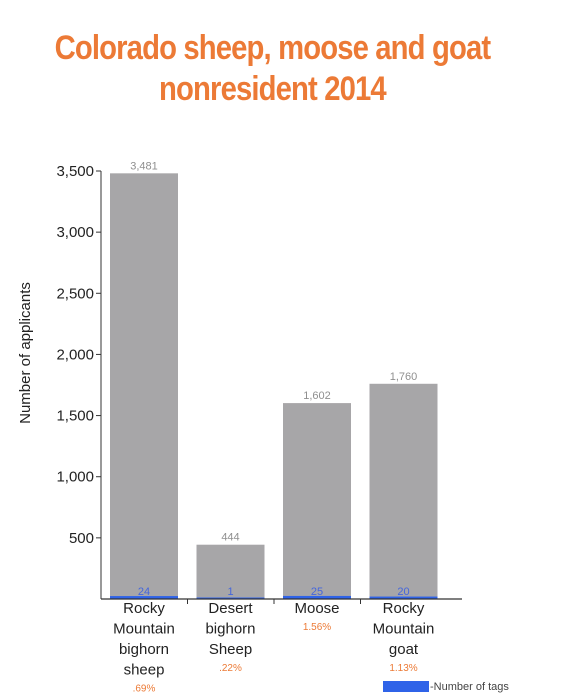 The image size is (574, 700). I want to click on tags-value-label: 25, so click(317, 592).